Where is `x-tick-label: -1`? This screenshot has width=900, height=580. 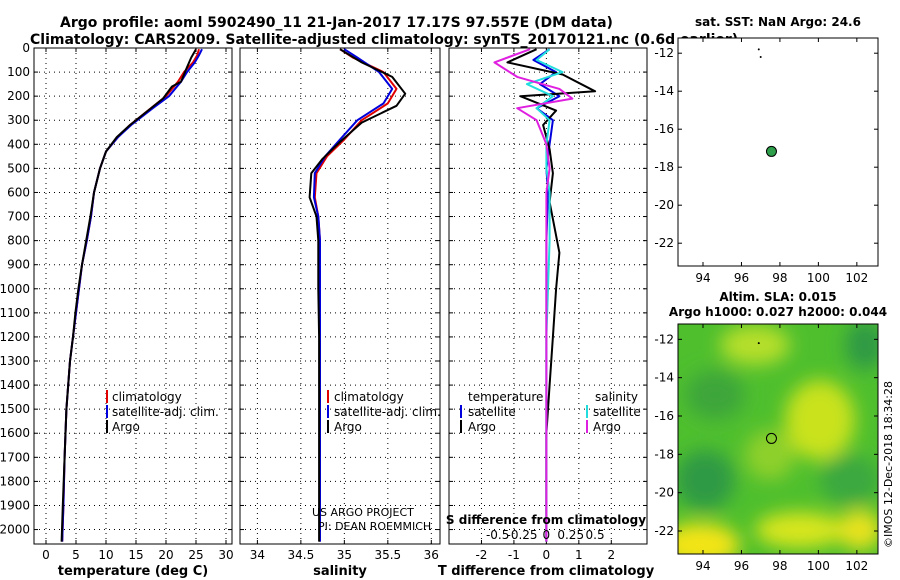
x-tick-label: -1 is located at coordinates (514, 555).